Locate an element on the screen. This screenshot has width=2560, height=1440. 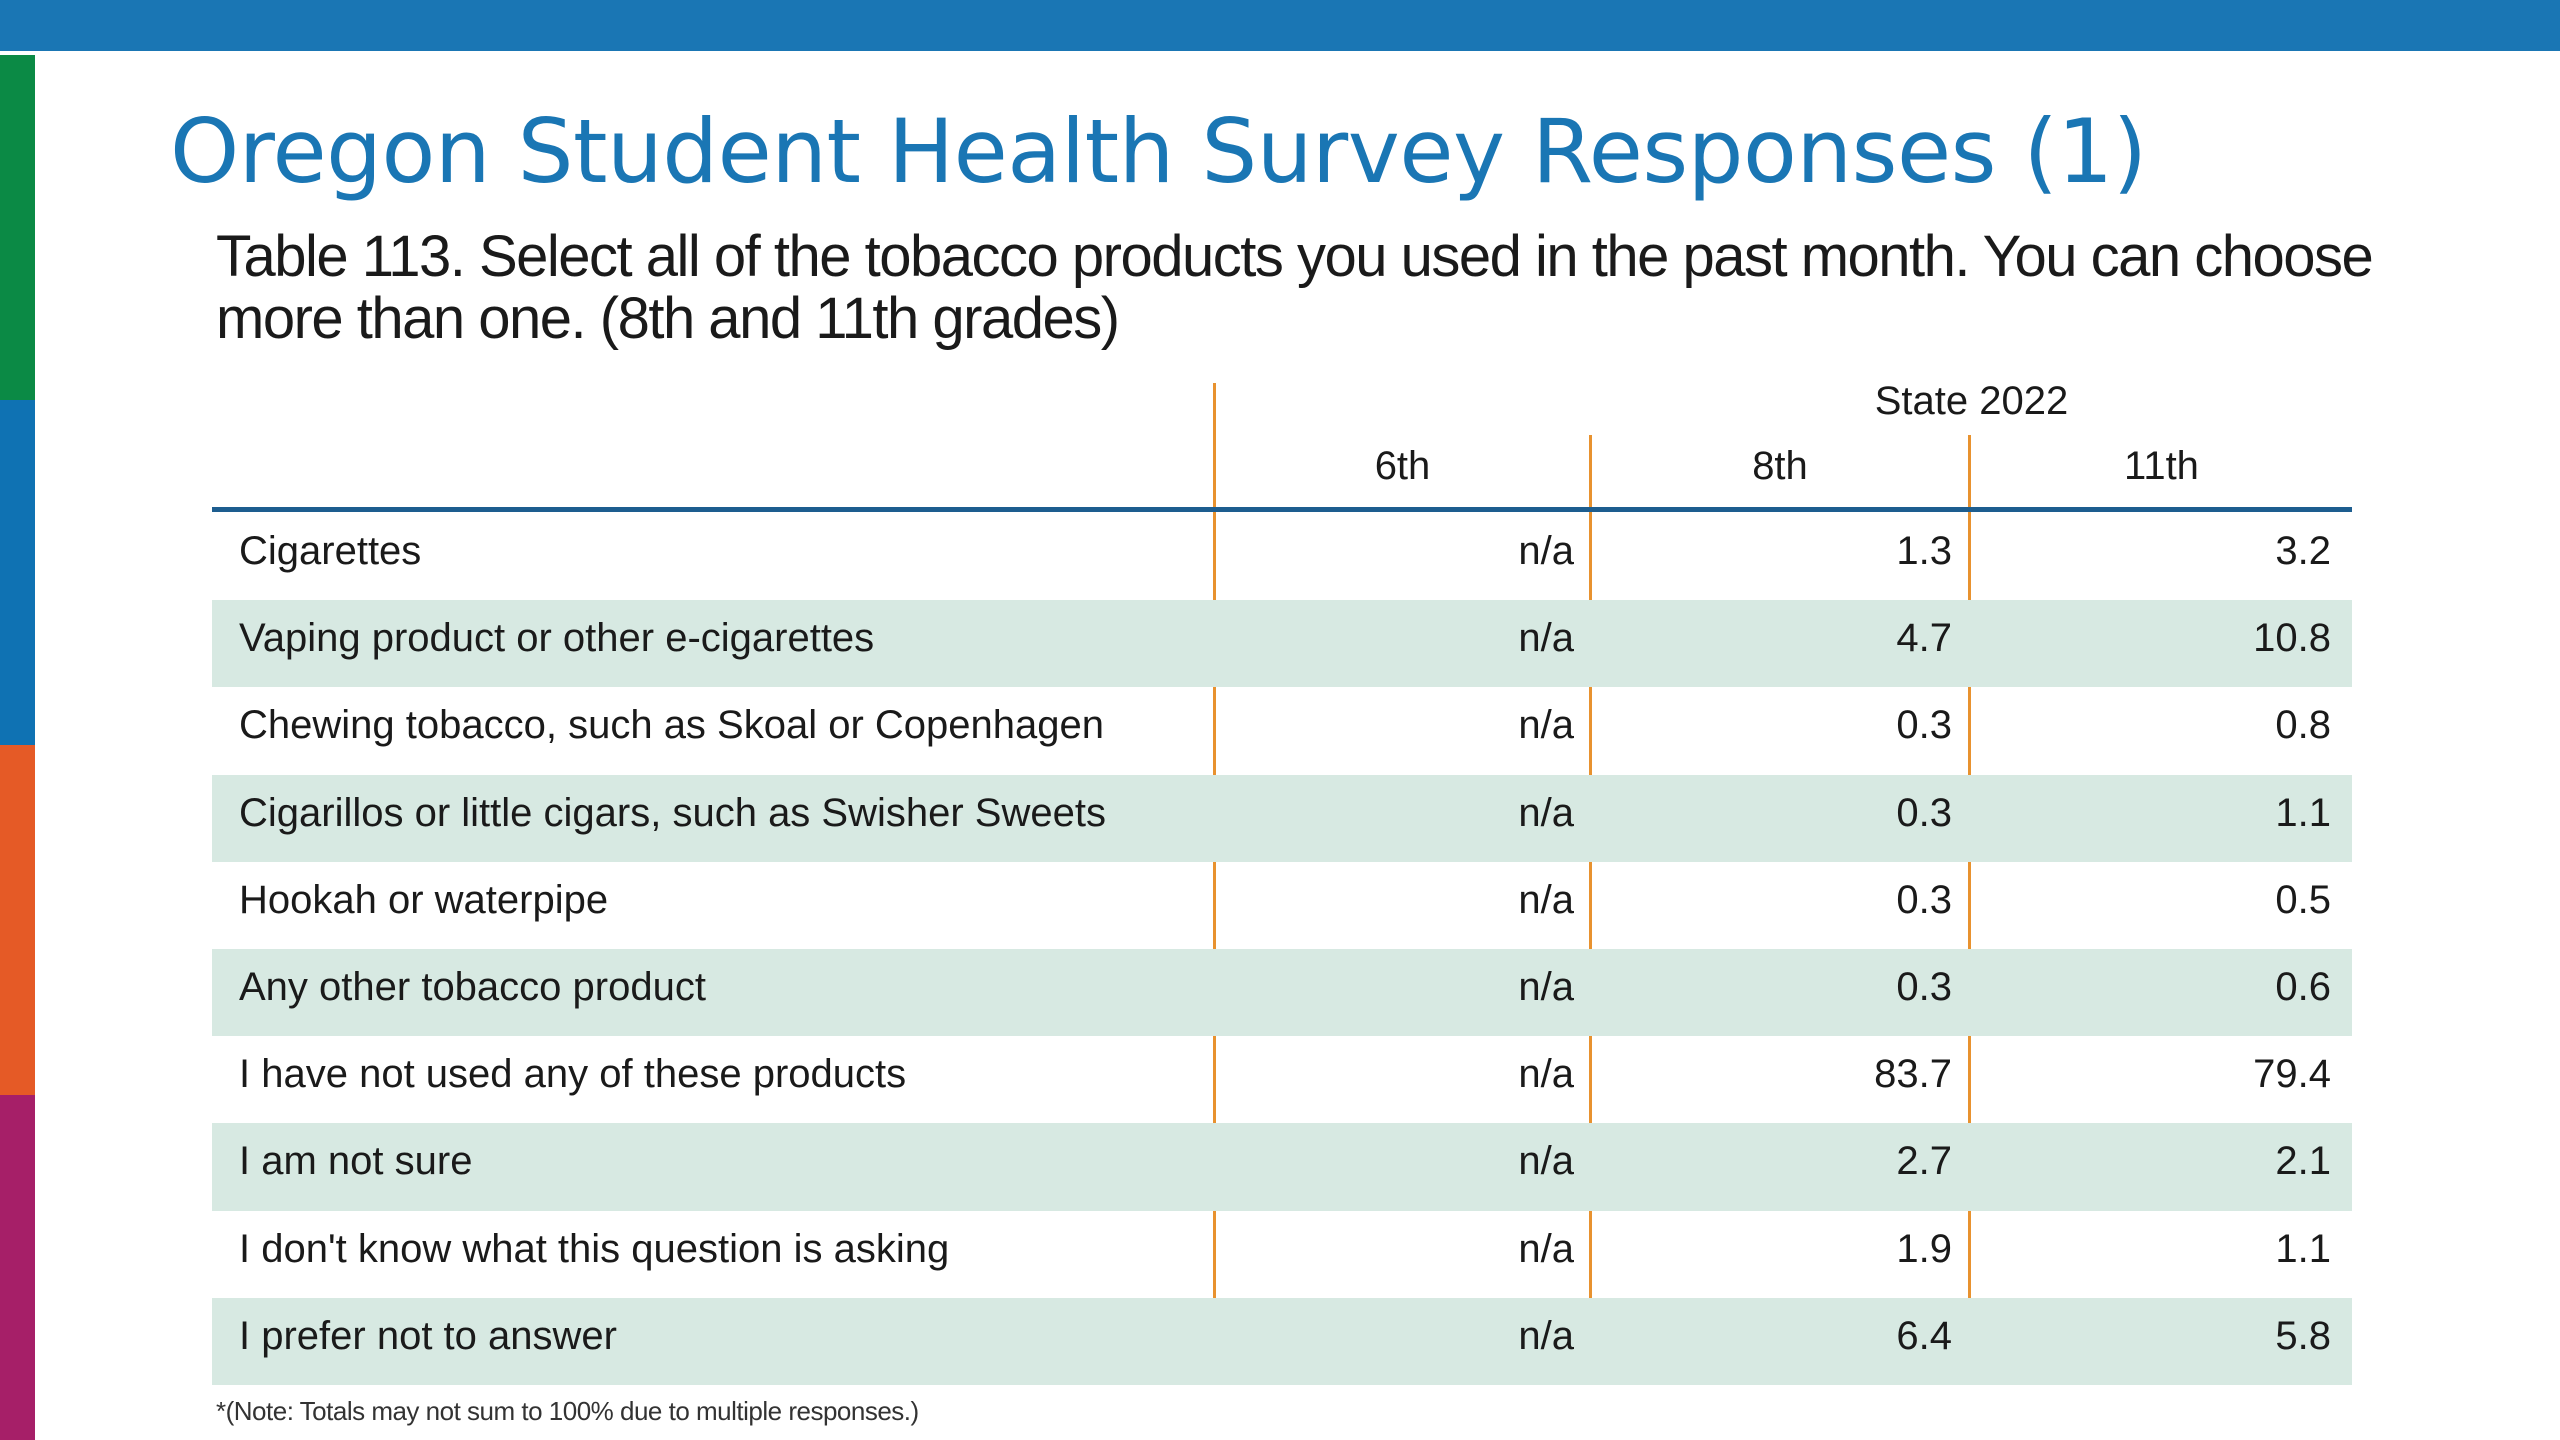
row-label: I am not sure is located at coordinates (356, 1161).